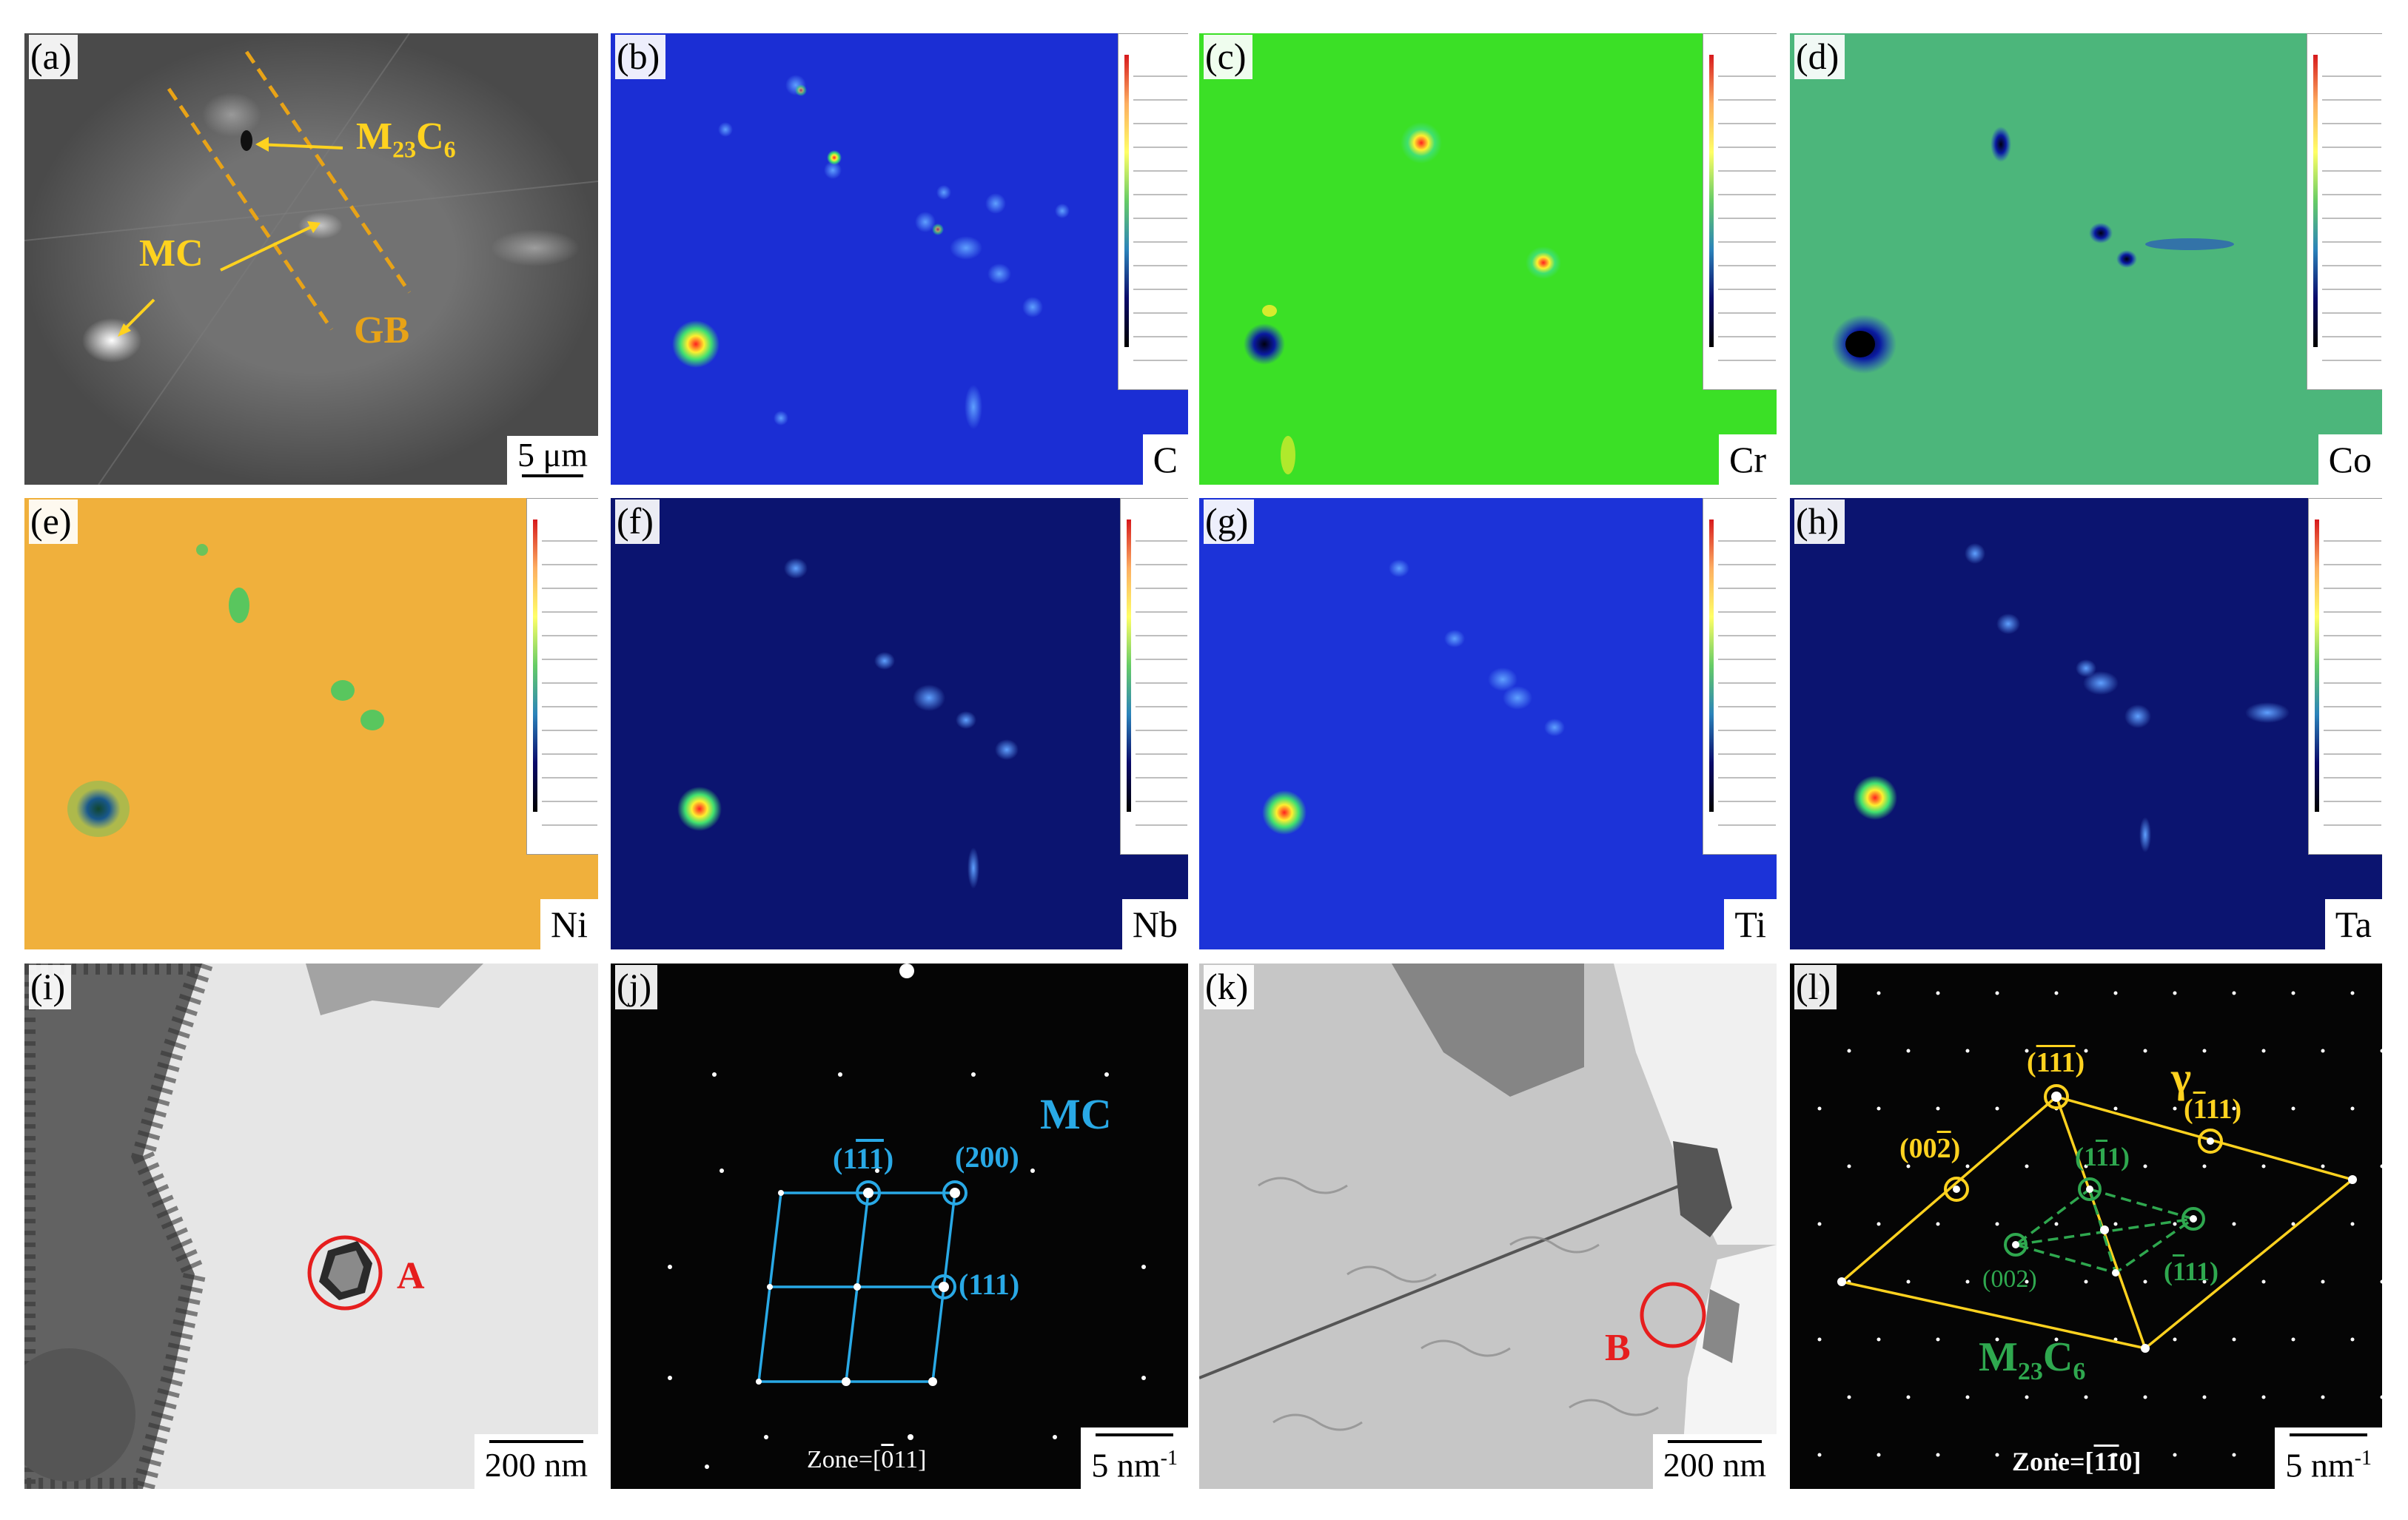  I want to click on titanium-eds-map, so click(1488, 723).